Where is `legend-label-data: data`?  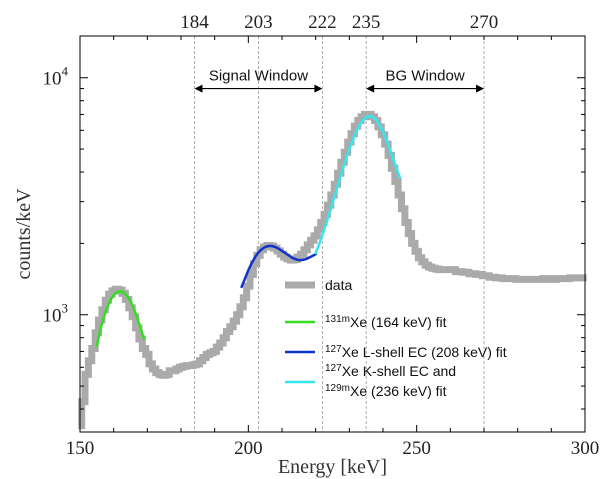
legend-label-data: data is located at coordinates (338, 285).